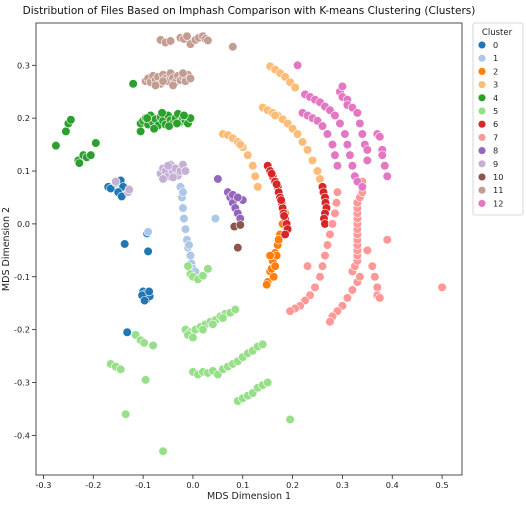 Image resolution: width=526 pixels, height=507 pixels. Describe the element at coordinates (498, 203) in the screenshot. I see `legend-label-cluster-12: 12` at that location.